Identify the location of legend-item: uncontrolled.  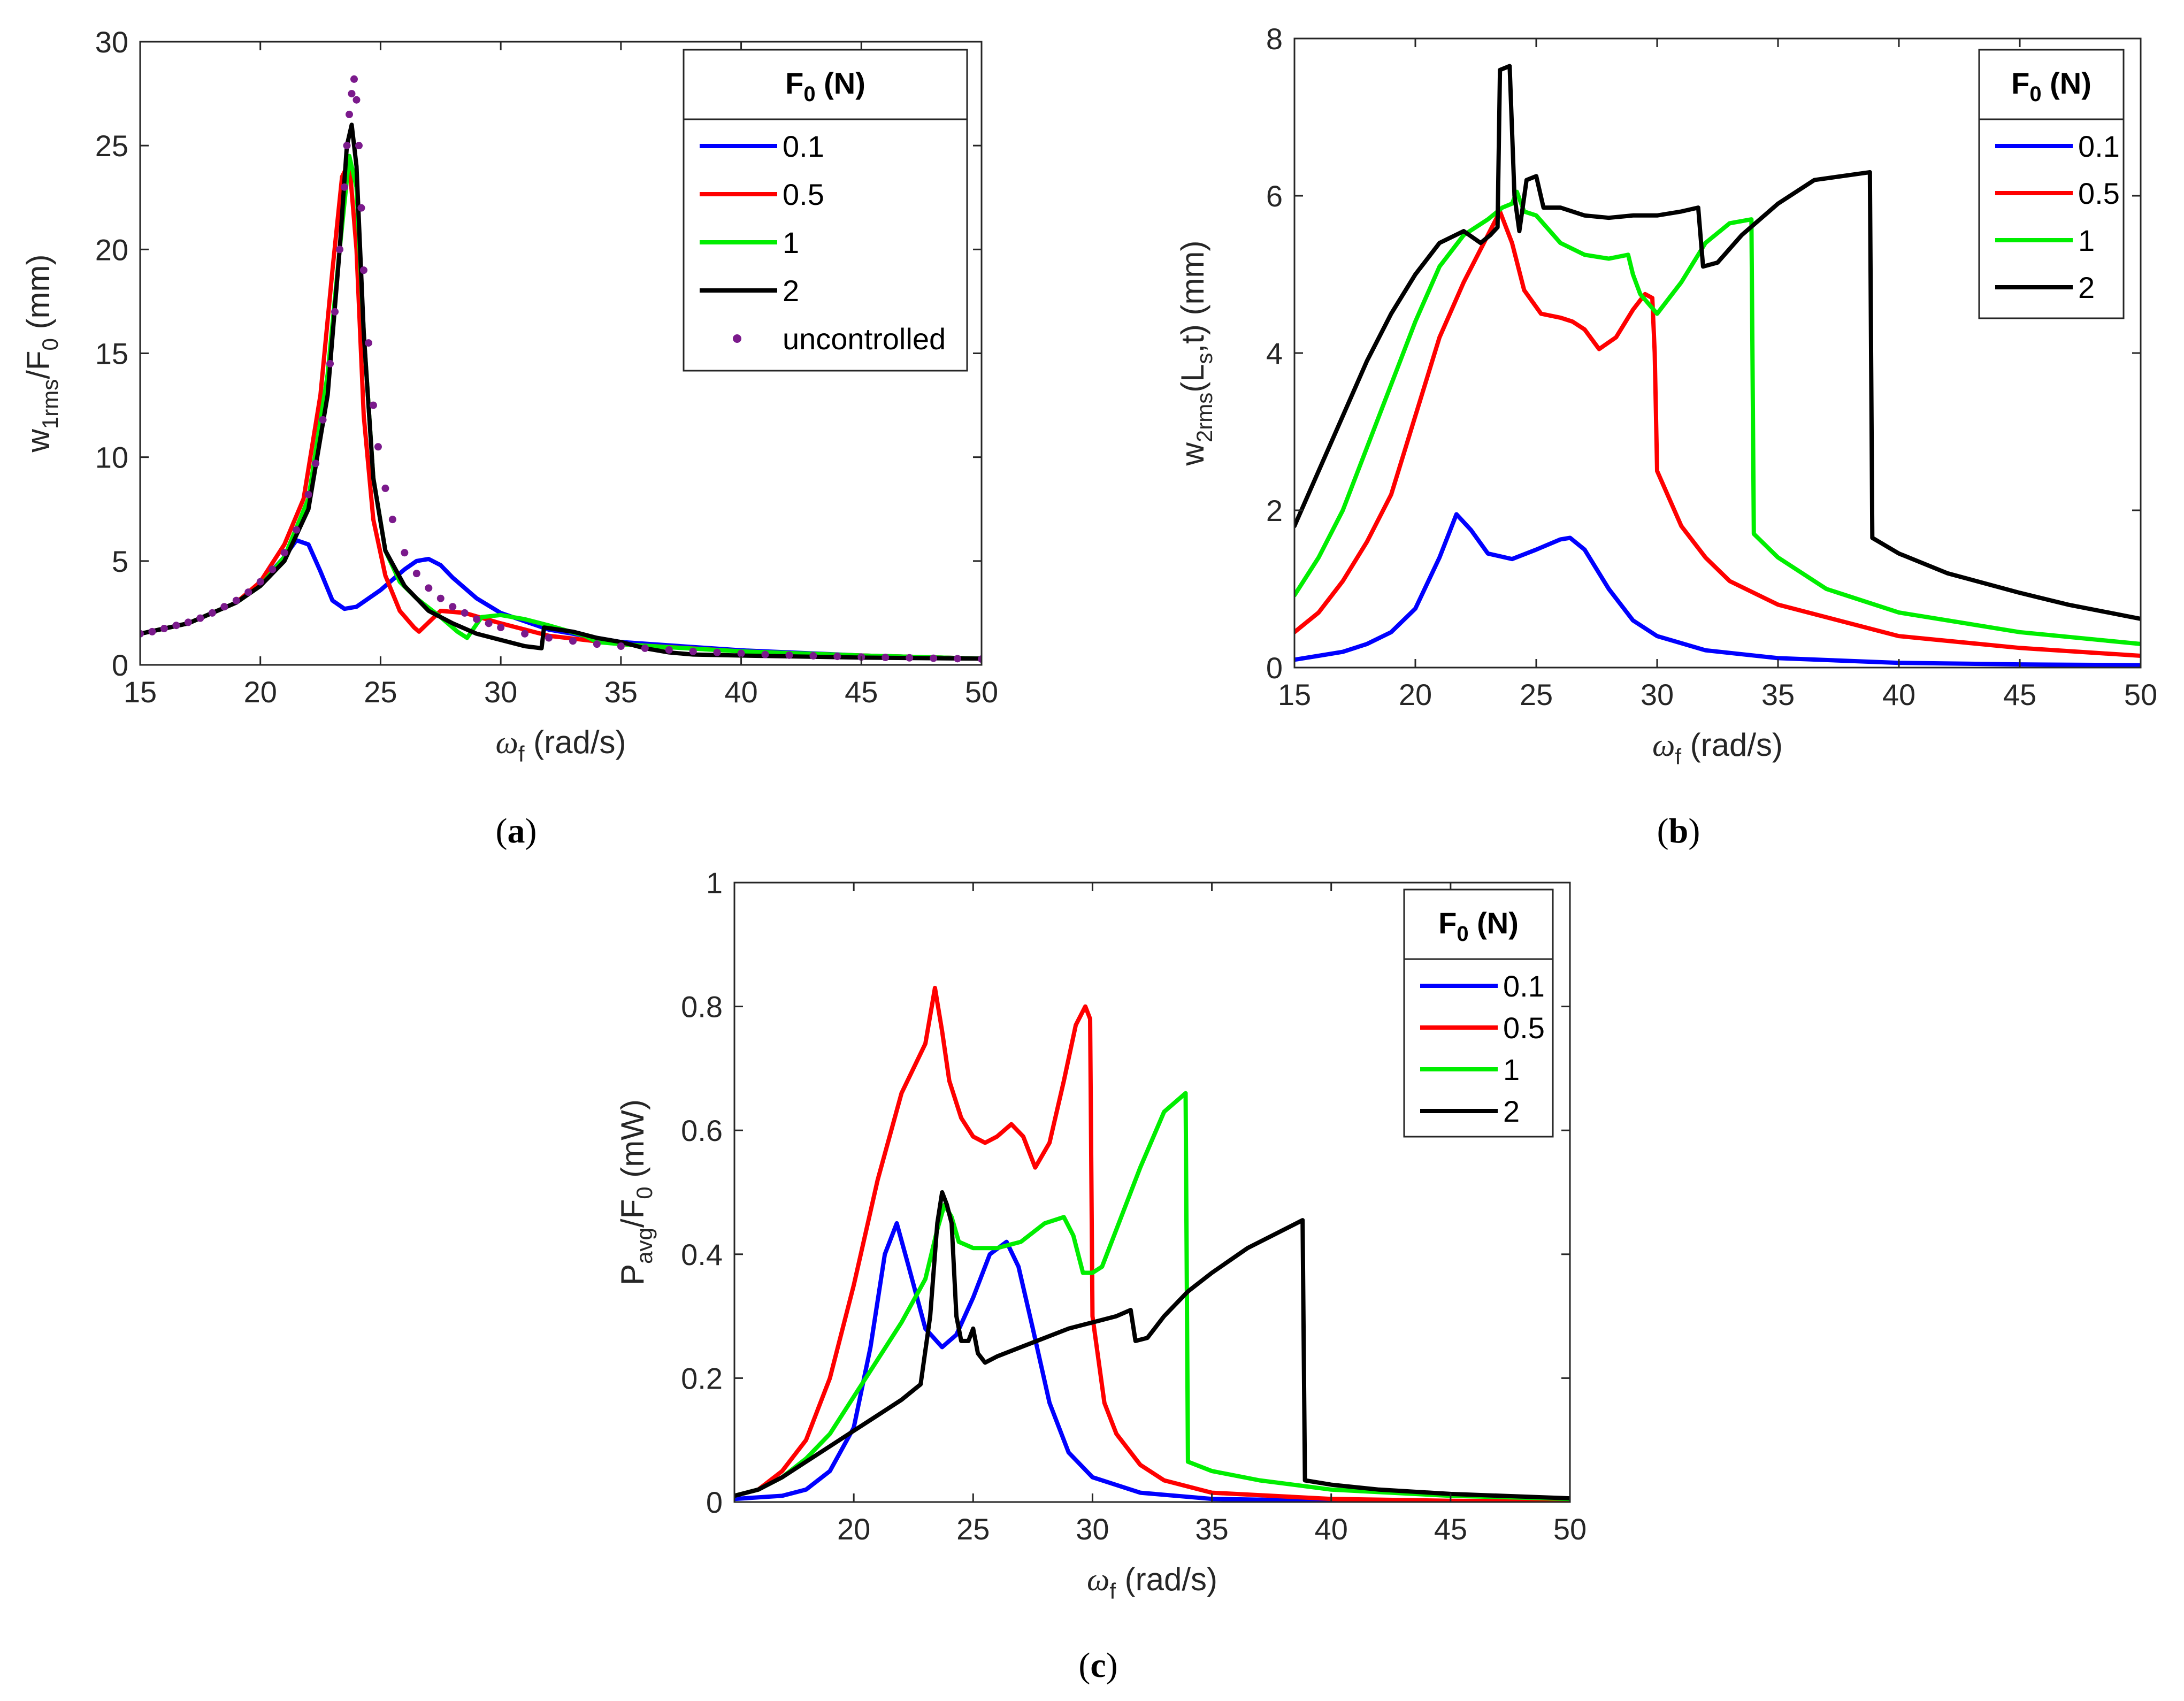
(840, 339).